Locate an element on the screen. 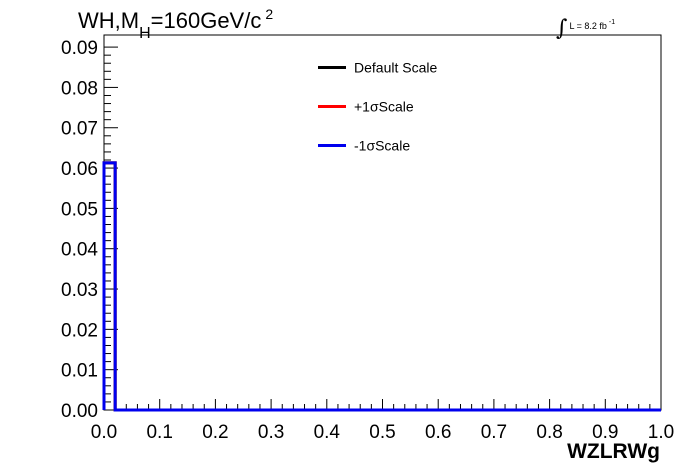 This screenshot has height=472, width=696. title-main: WH,M is located at coordinates (109, 20).